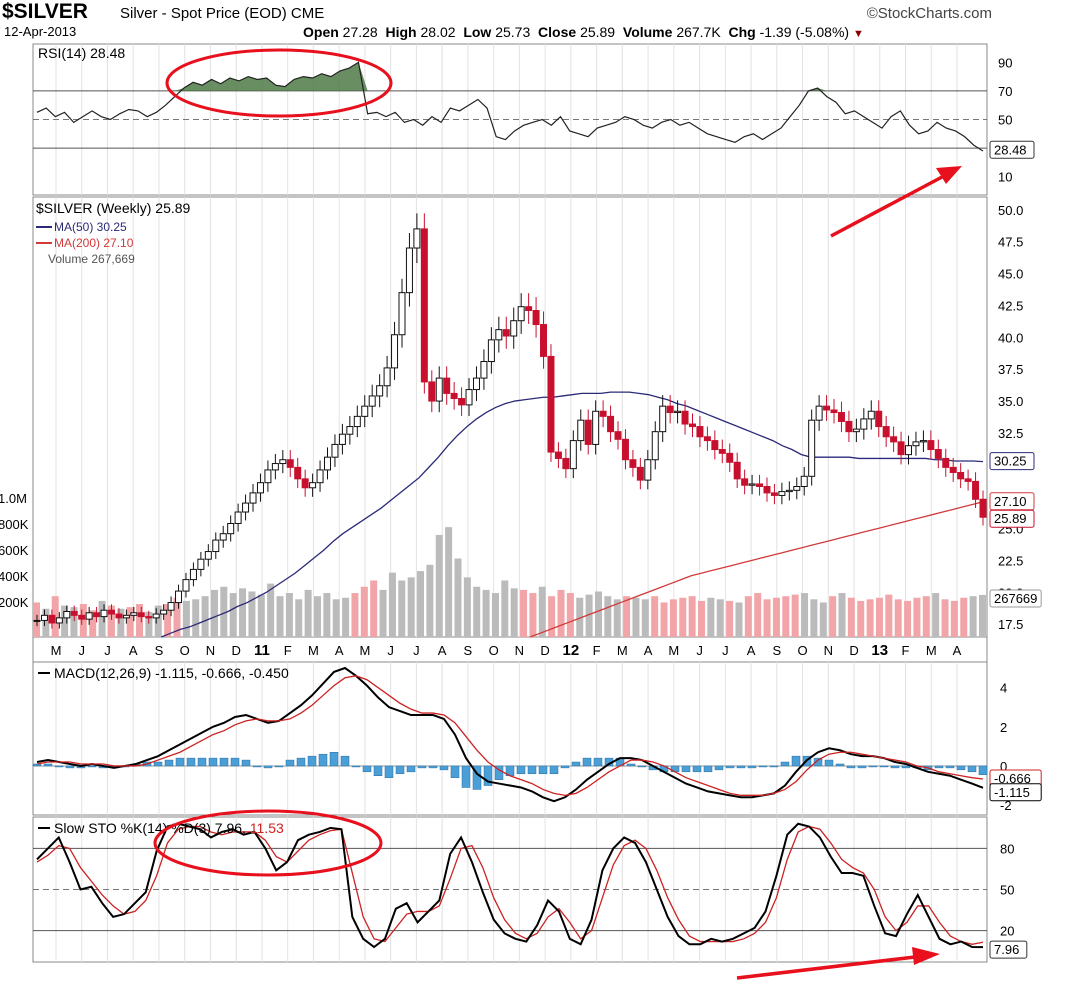 This screenshot has width=1070, height=982. I want to click on sto-legend-prefix: Slow STO %K(14) %D(3), so click(134, 828).